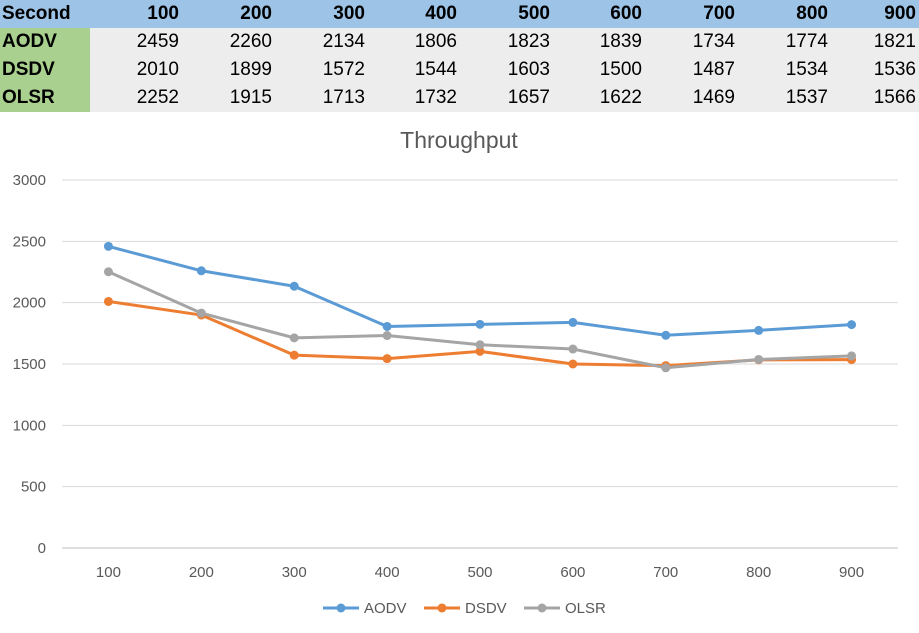 The height and width of the screenshot is (633, 919). Describe the element at coordinates (851, 572) in the screenshot. I see `x-tick-label: 900` at that location.